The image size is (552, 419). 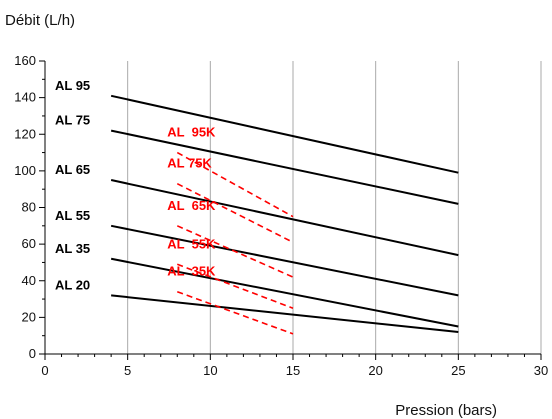 What do you see at coordinates (72, 215) in the screenshot?
I see `series-label-al-55: AL 55` at bounding box center [72, 215].